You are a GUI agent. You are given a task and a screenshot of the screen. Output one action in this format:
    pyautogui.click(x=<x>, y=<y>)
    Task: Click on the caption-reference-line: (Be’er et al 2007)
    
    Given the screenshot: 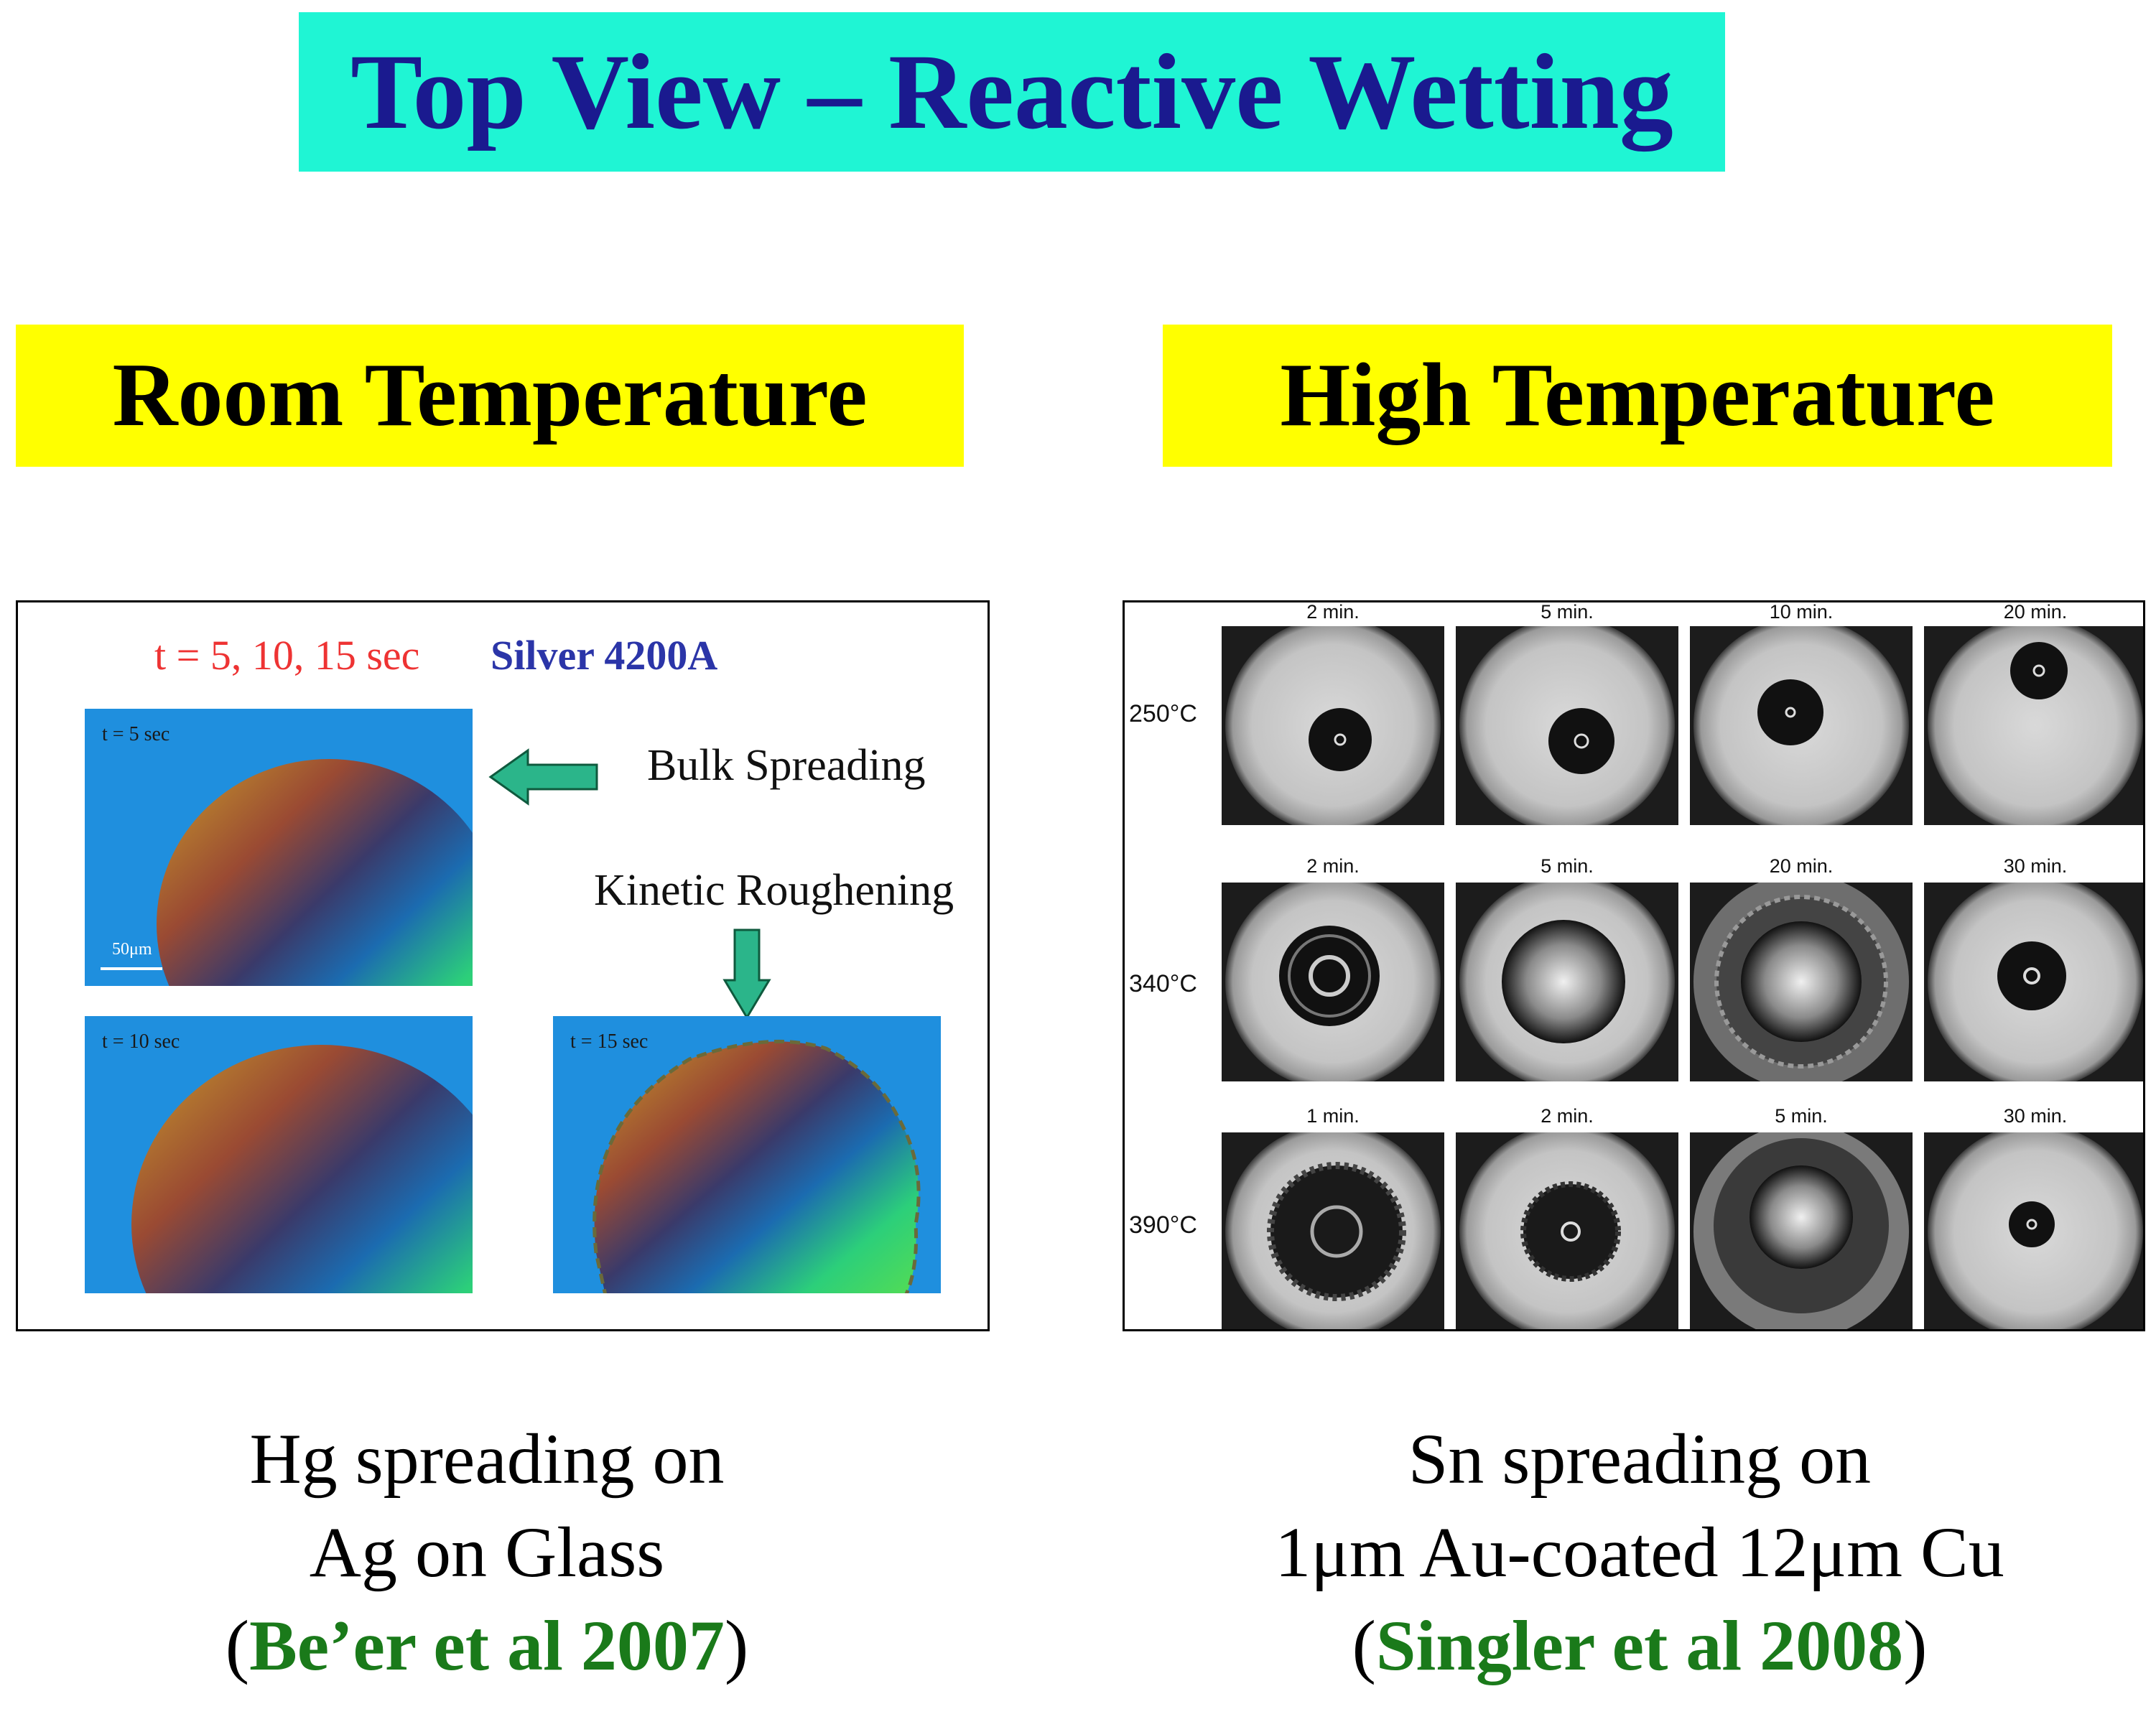 What is the action you would take?
    pyautogui.click(x=487, y=1646)
    